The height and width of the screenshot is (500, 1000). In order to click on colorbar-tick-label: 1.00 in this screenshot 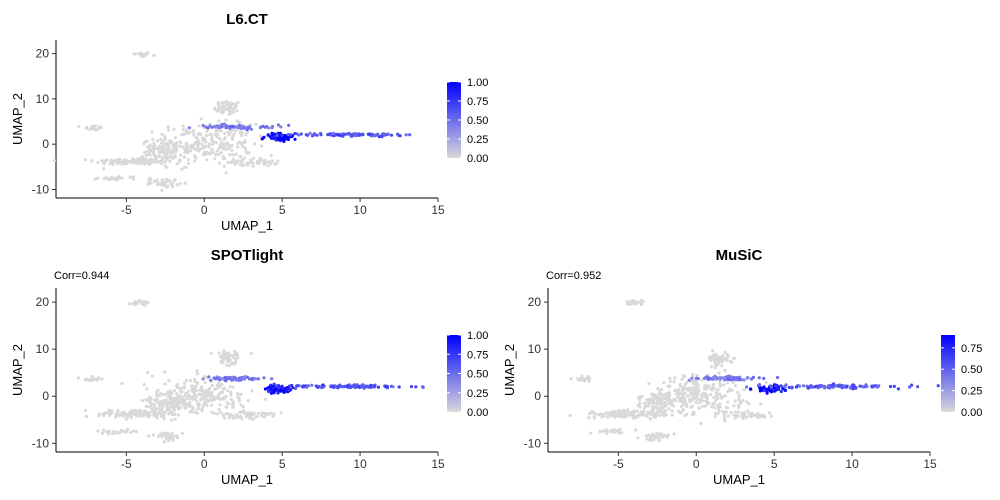, I will do `click(477, 336)`.